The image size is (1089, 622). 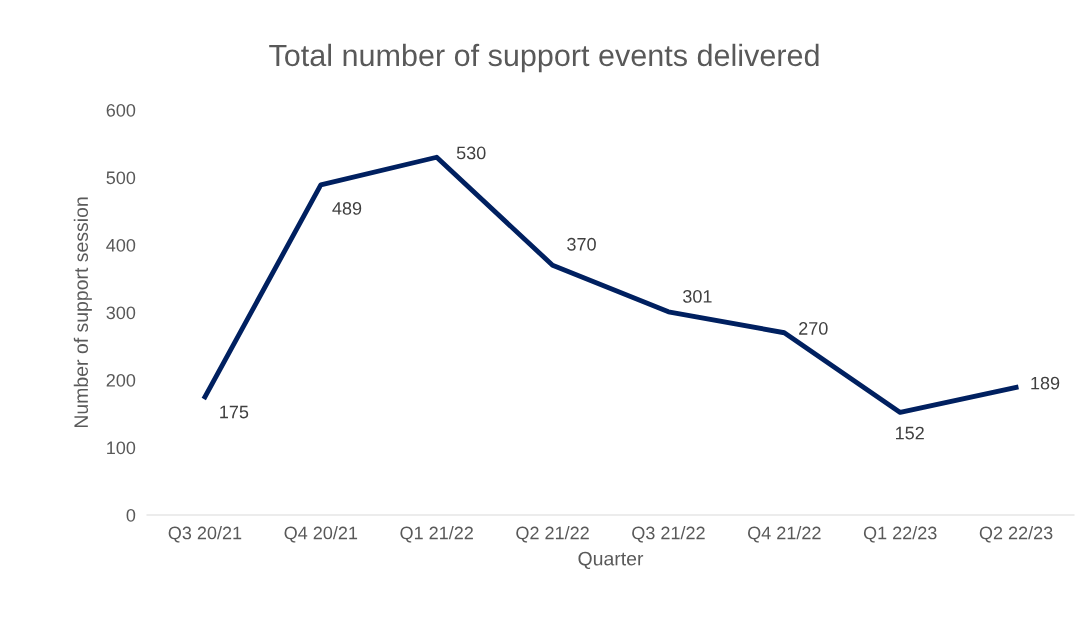 I want to click on x-tick-label: Q1 22/23, so click(x=900, y=534).